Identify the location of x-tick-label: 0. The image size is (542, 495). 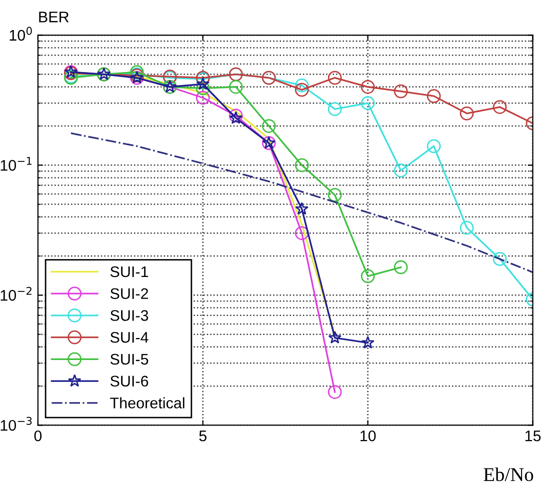
(38, 436).